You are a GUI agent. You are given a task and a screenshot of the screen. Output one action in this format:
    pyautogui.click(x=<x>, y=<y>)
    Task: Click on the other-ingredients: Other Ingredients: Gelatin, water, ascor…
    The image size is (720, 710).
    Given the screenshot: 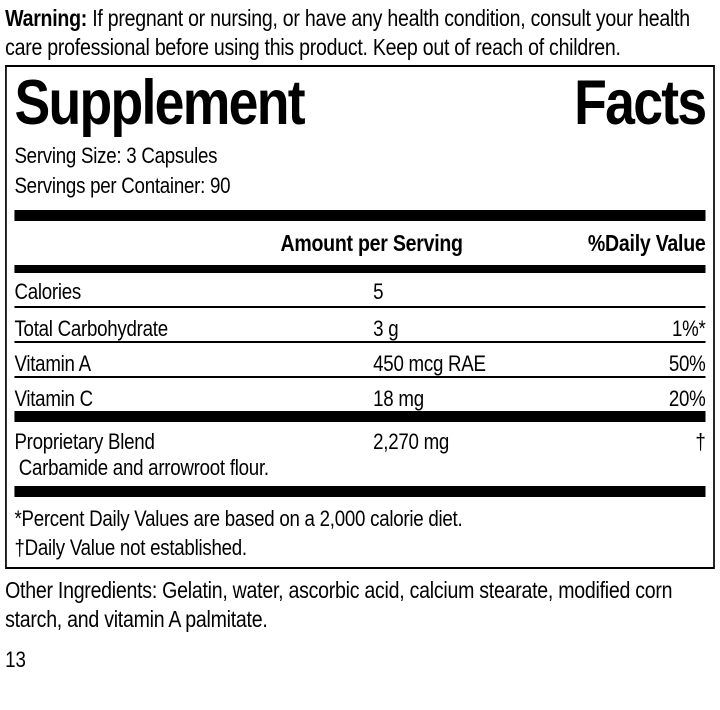 What is the action you would take?
    pyautogui.click(x=339, y=604)
    